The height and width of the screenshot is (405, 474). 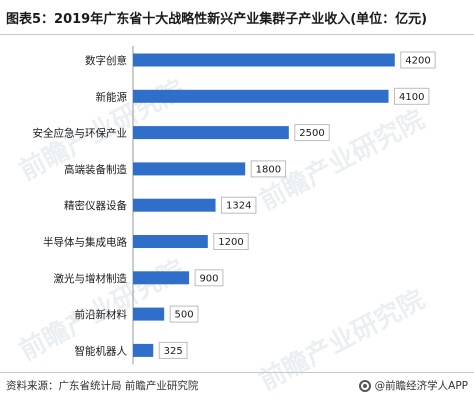 What do you see at coordinates (237, 389) in the screenshot?
I see `footer: 资料来源：广东省统计局 前瞻产业研究院 @前瞻经济学人APP` at bounding box center [237, 389].